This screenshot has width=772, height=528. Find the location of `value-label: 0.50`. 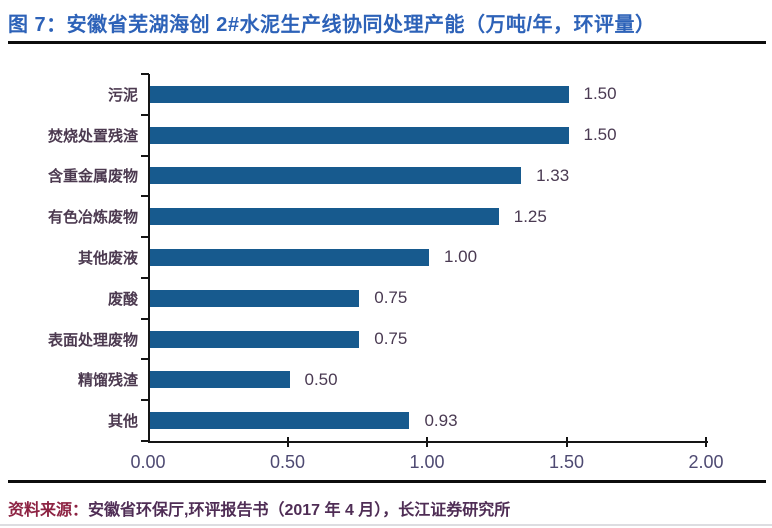

value-label: 0.50 is located at coordinates (321, 379).